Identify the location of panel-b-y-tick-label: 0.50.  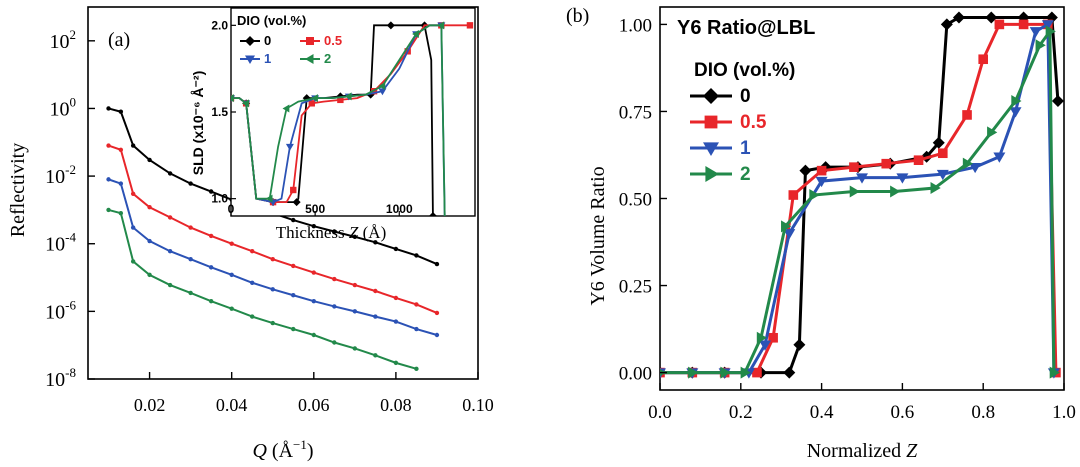
(635, 200).